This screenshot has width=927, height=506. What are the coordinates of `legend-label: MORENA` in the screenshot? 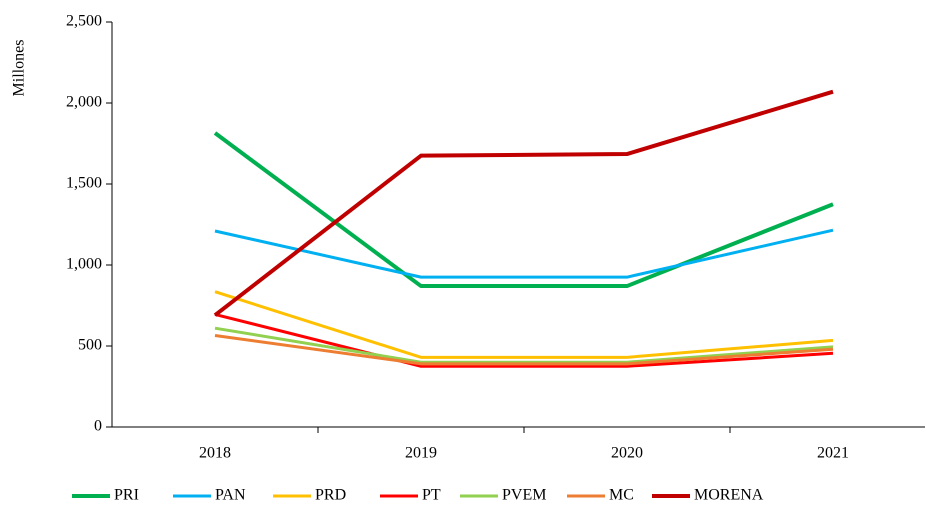 It's located at (729, 495).